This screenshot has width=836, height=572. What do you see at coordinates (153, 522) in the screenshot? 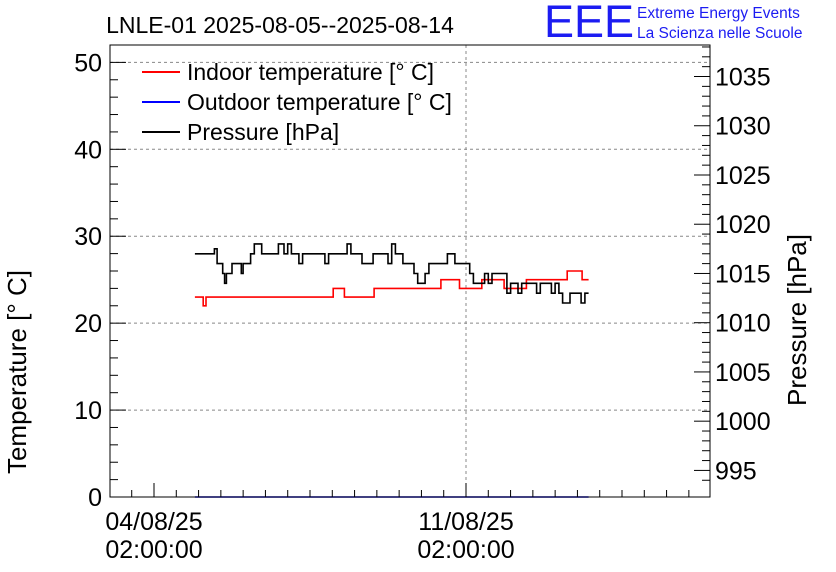
I see `x-tick-date: 04/08/25` at bounding box center [153, 522].